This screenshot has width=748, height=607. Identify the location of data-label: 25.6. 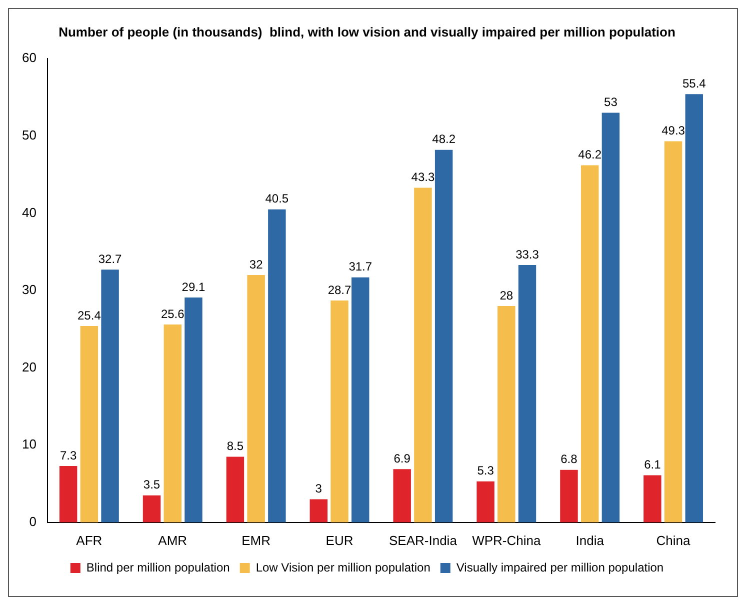
(172, 313).